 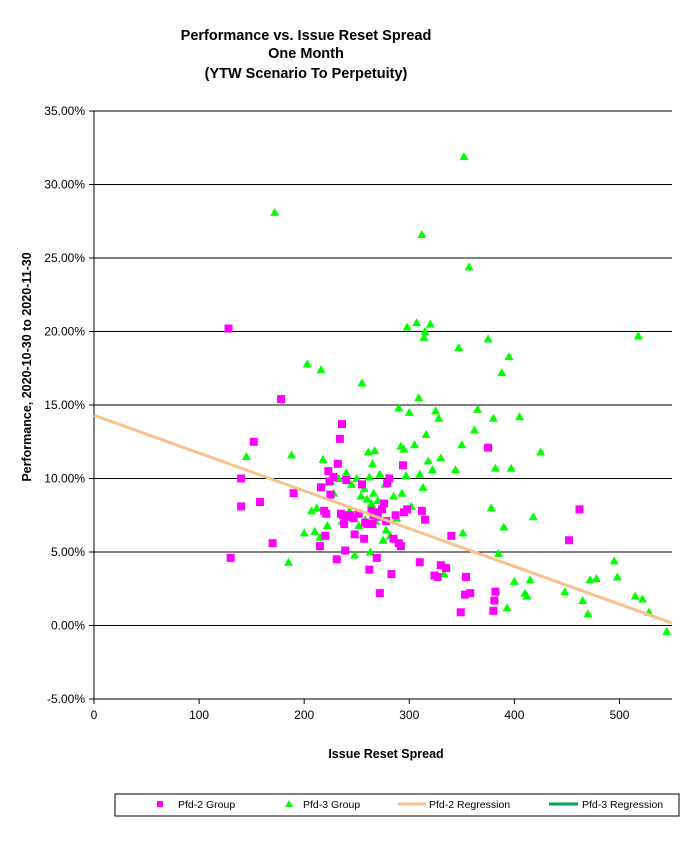 What do you see at coordinates (64, 405) in the screenshot?
I see `y-tick-label: 15.00%` at bounding box center [64, 405].